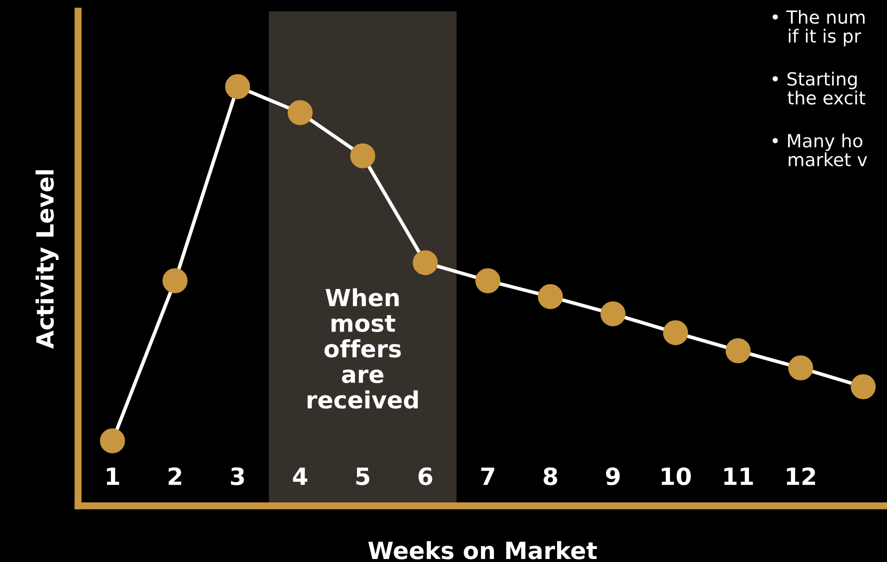 The image size is (887, 562). I want to click on x-tick-label: 1, so click(113, 476).